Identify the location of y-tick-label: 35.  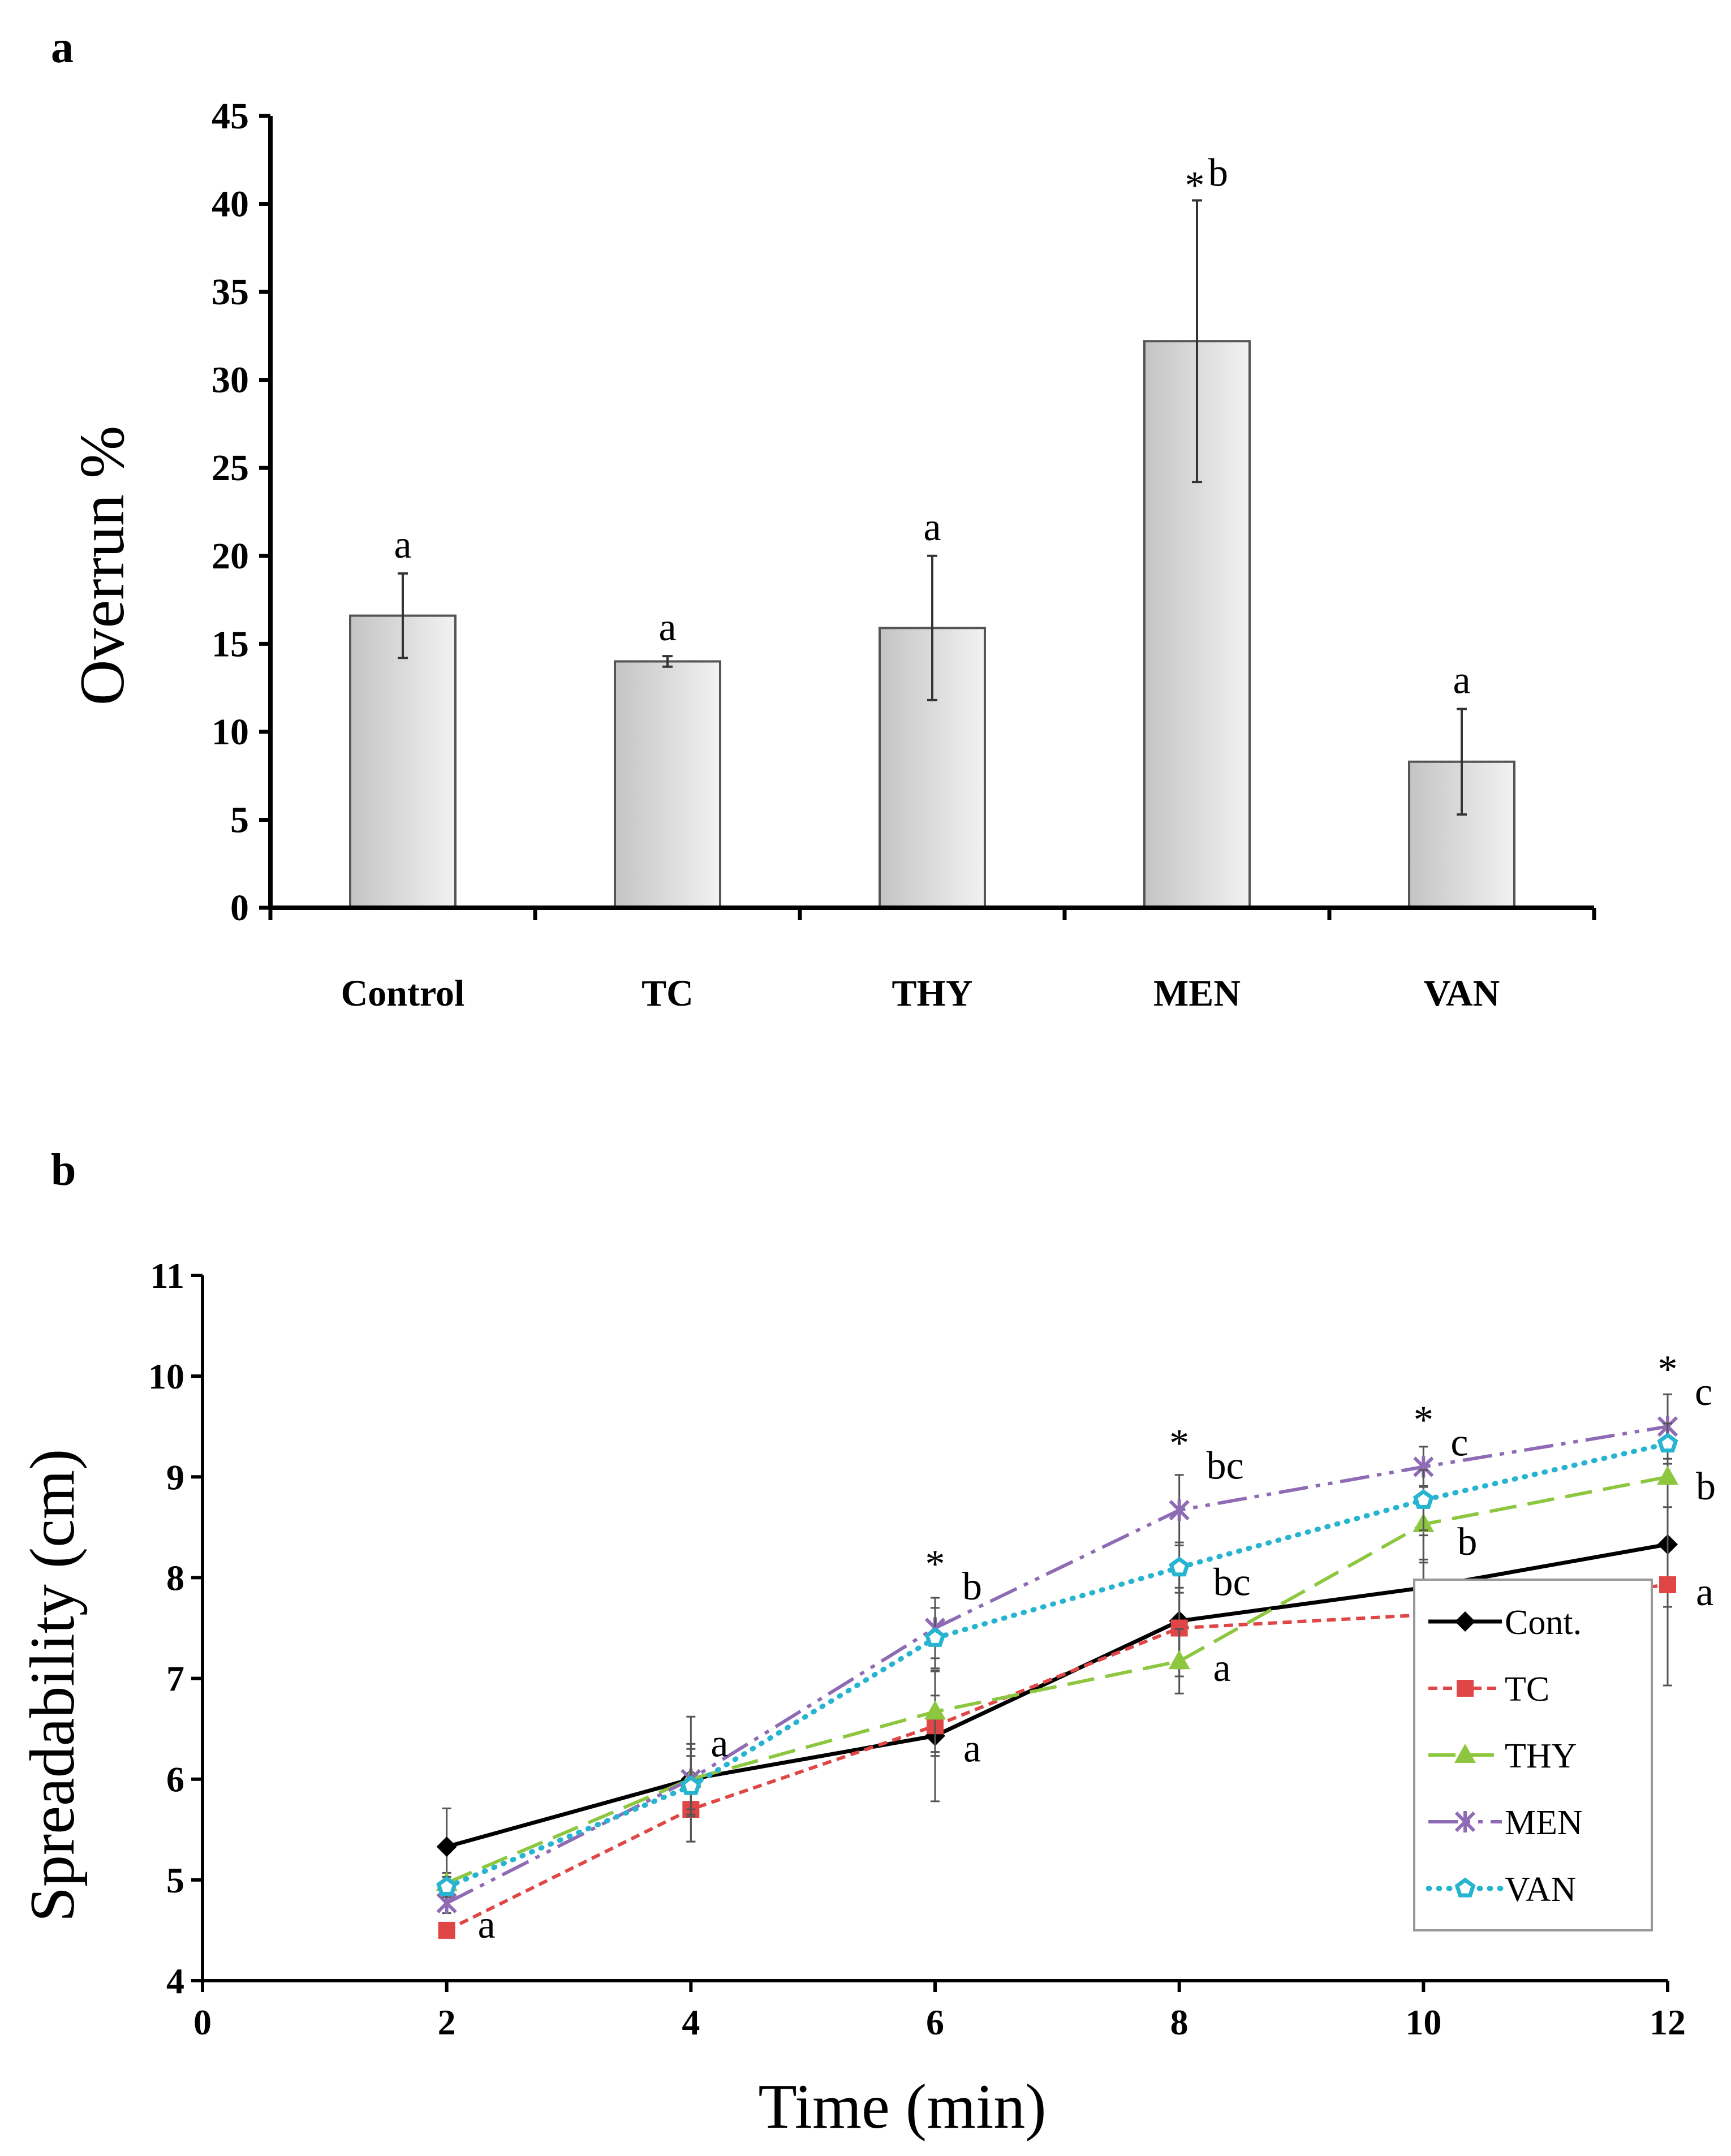
(230, 292).